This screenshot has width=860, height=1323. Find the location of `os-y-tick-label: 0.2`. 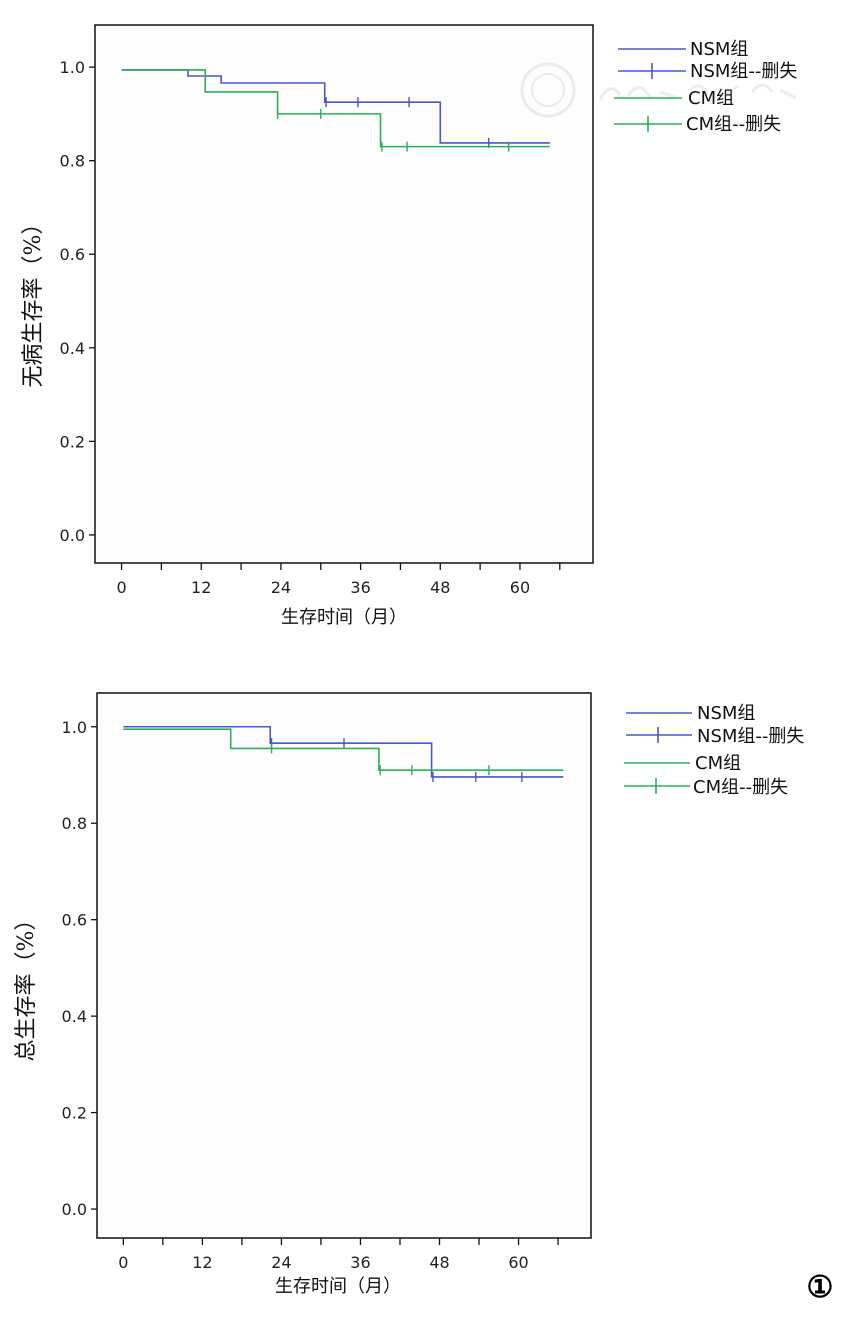

os-y-tick-label: 0.2 is located at coordinates (74, 1113).